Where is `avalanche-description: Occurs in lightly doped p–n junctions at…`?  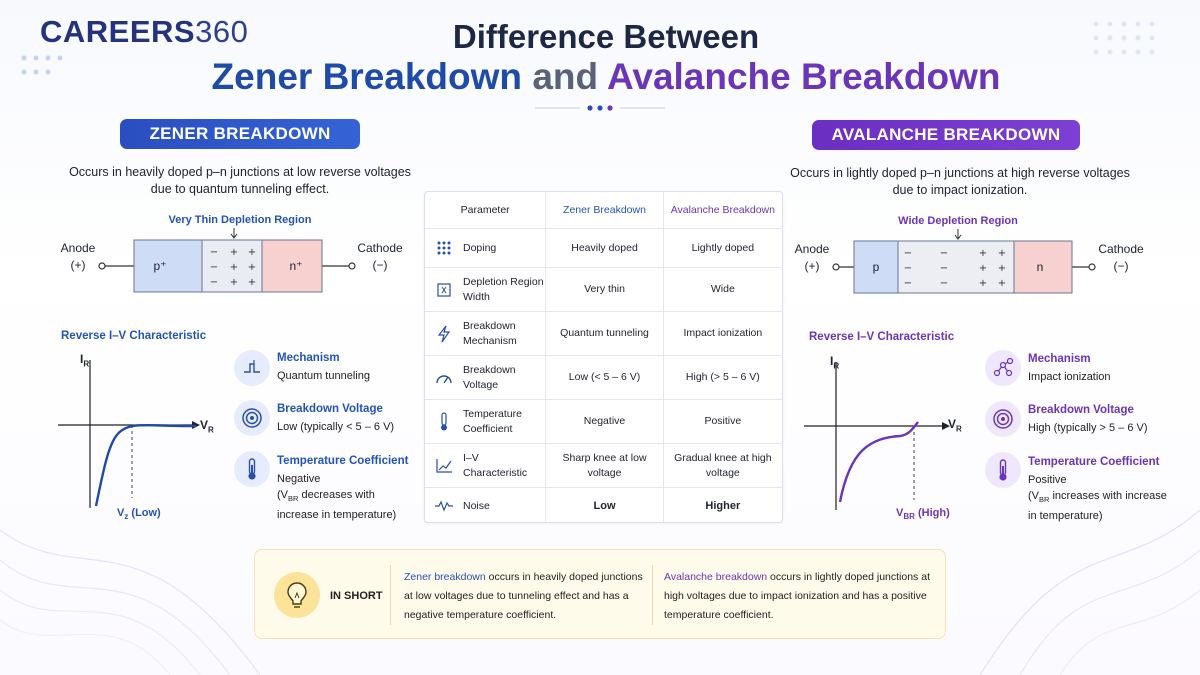
avalanche-description: Occurs in lightly doped p–n junctions at… is located at coordinates (960, 181).